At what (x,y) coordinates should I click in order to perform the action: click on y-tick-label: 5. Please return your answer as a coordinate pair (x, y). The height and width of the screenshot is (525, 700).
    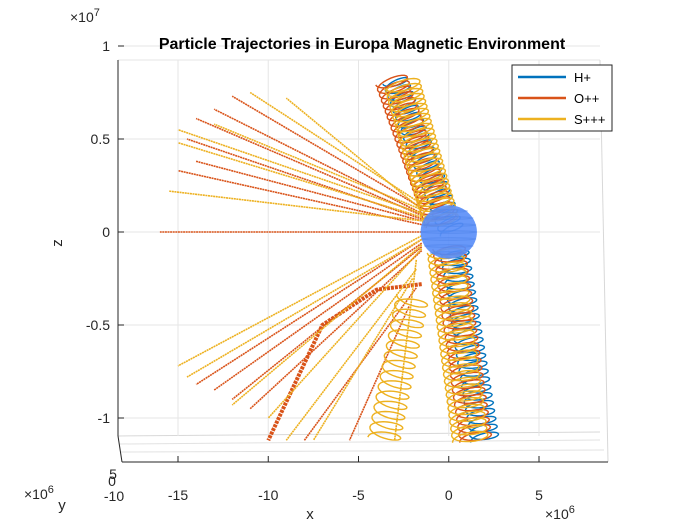
    Looking at the image, I should click on (113, 474).